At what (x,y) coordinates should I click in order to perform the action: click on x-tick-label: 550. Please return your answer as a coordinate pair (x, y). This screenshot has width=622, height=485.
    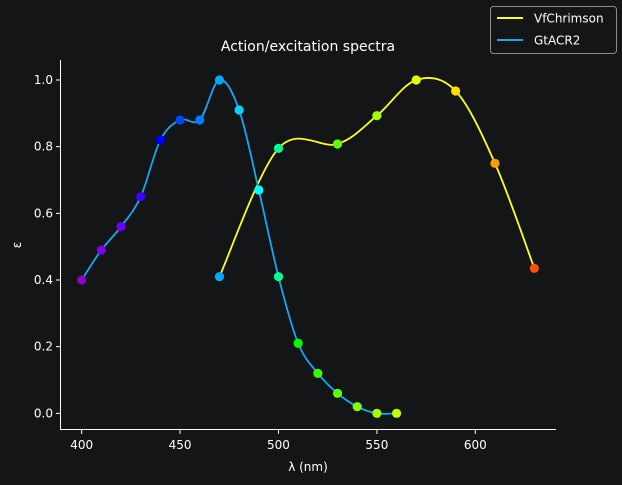
    Looking at the image, I should click on (376, 445).